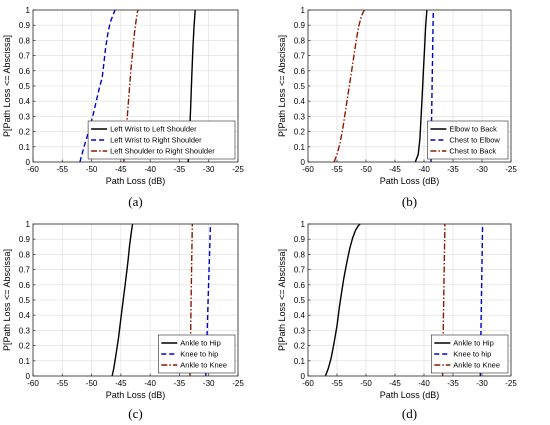 The height and width of the screenshot is (425, 550). What do you see at coordinates (135, 201) in the screenshot?
I see `panel-label: (a)` at bounding box center [135, 201].